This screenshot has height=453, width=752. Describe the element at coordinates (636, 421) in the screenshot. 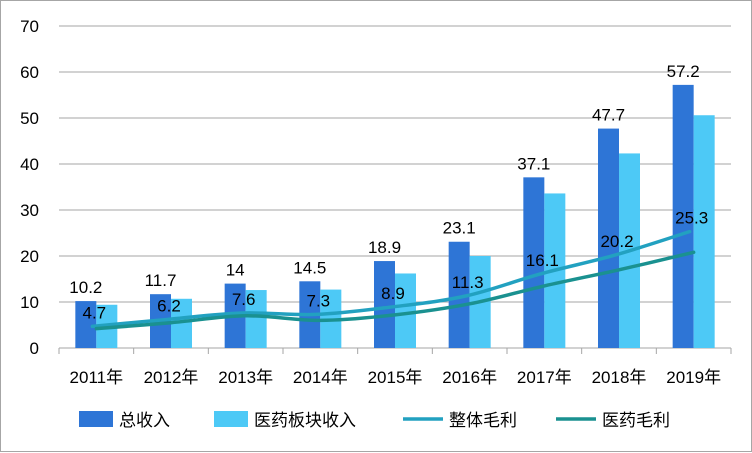

I see `legend-label: 医药毛利` at that location.